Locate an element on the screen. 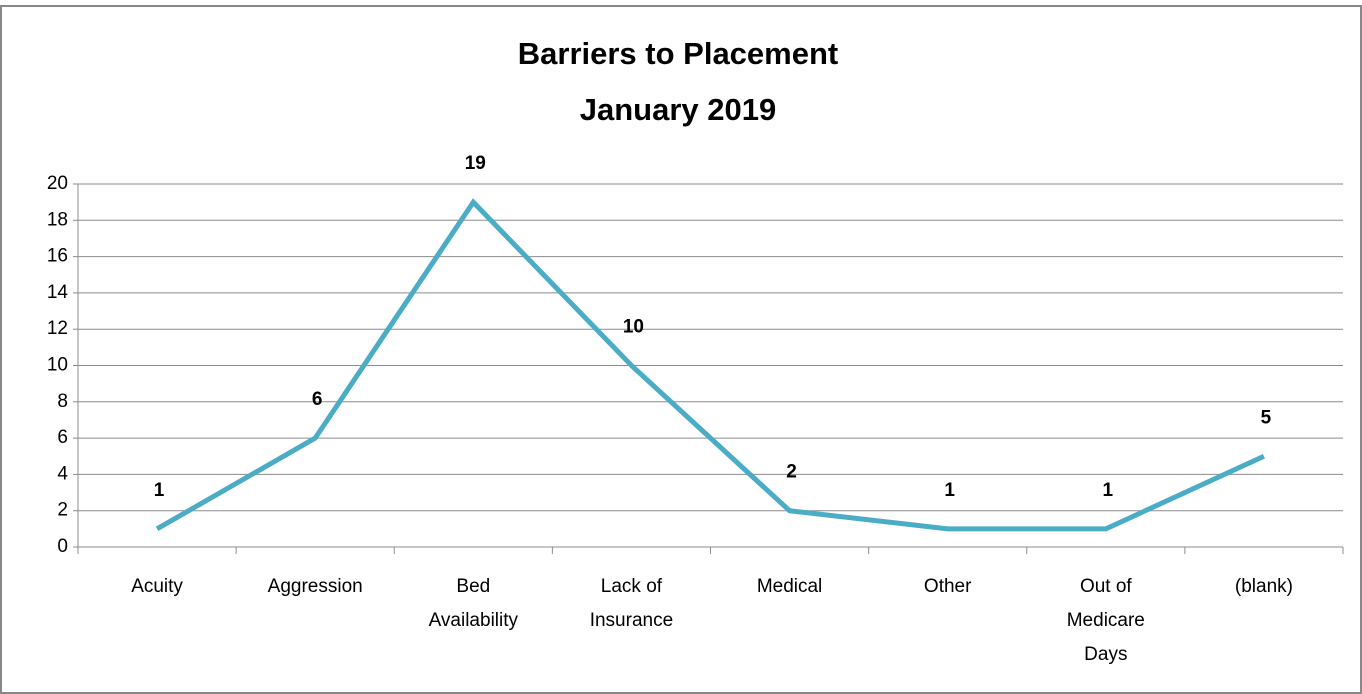 Image resolution: width=1362 pixels, height=694 pixels. chart-title: Barriers to Placement is located at coordinates (678, 53).